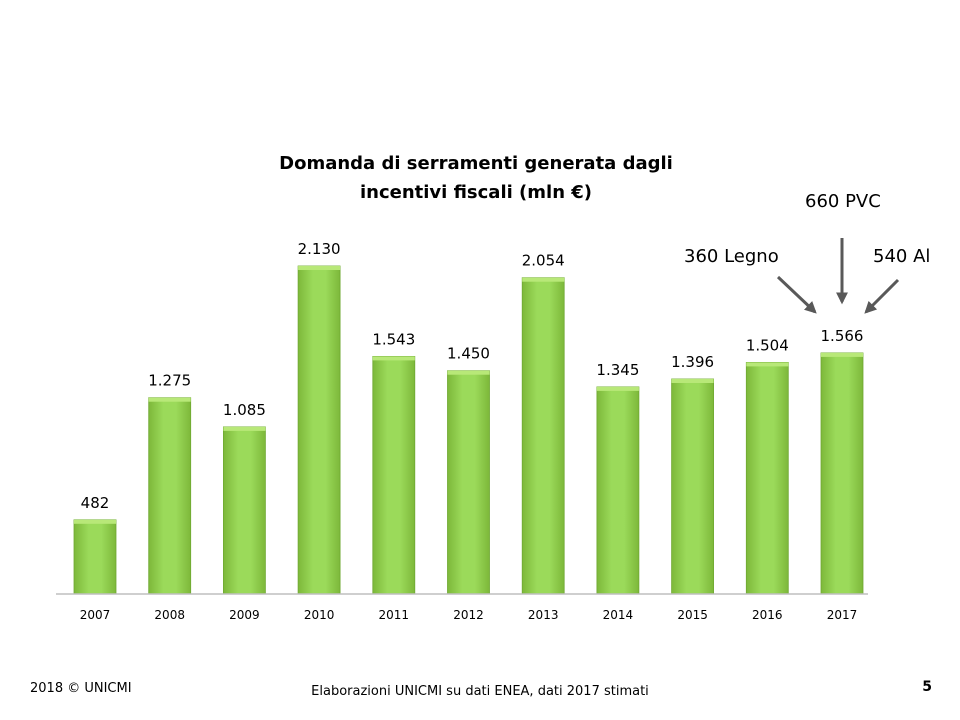 This screenshot has height=720, width=960. I want to click on chart-title-line-2: incentivi fiscali (mln €), so click(476, 192).